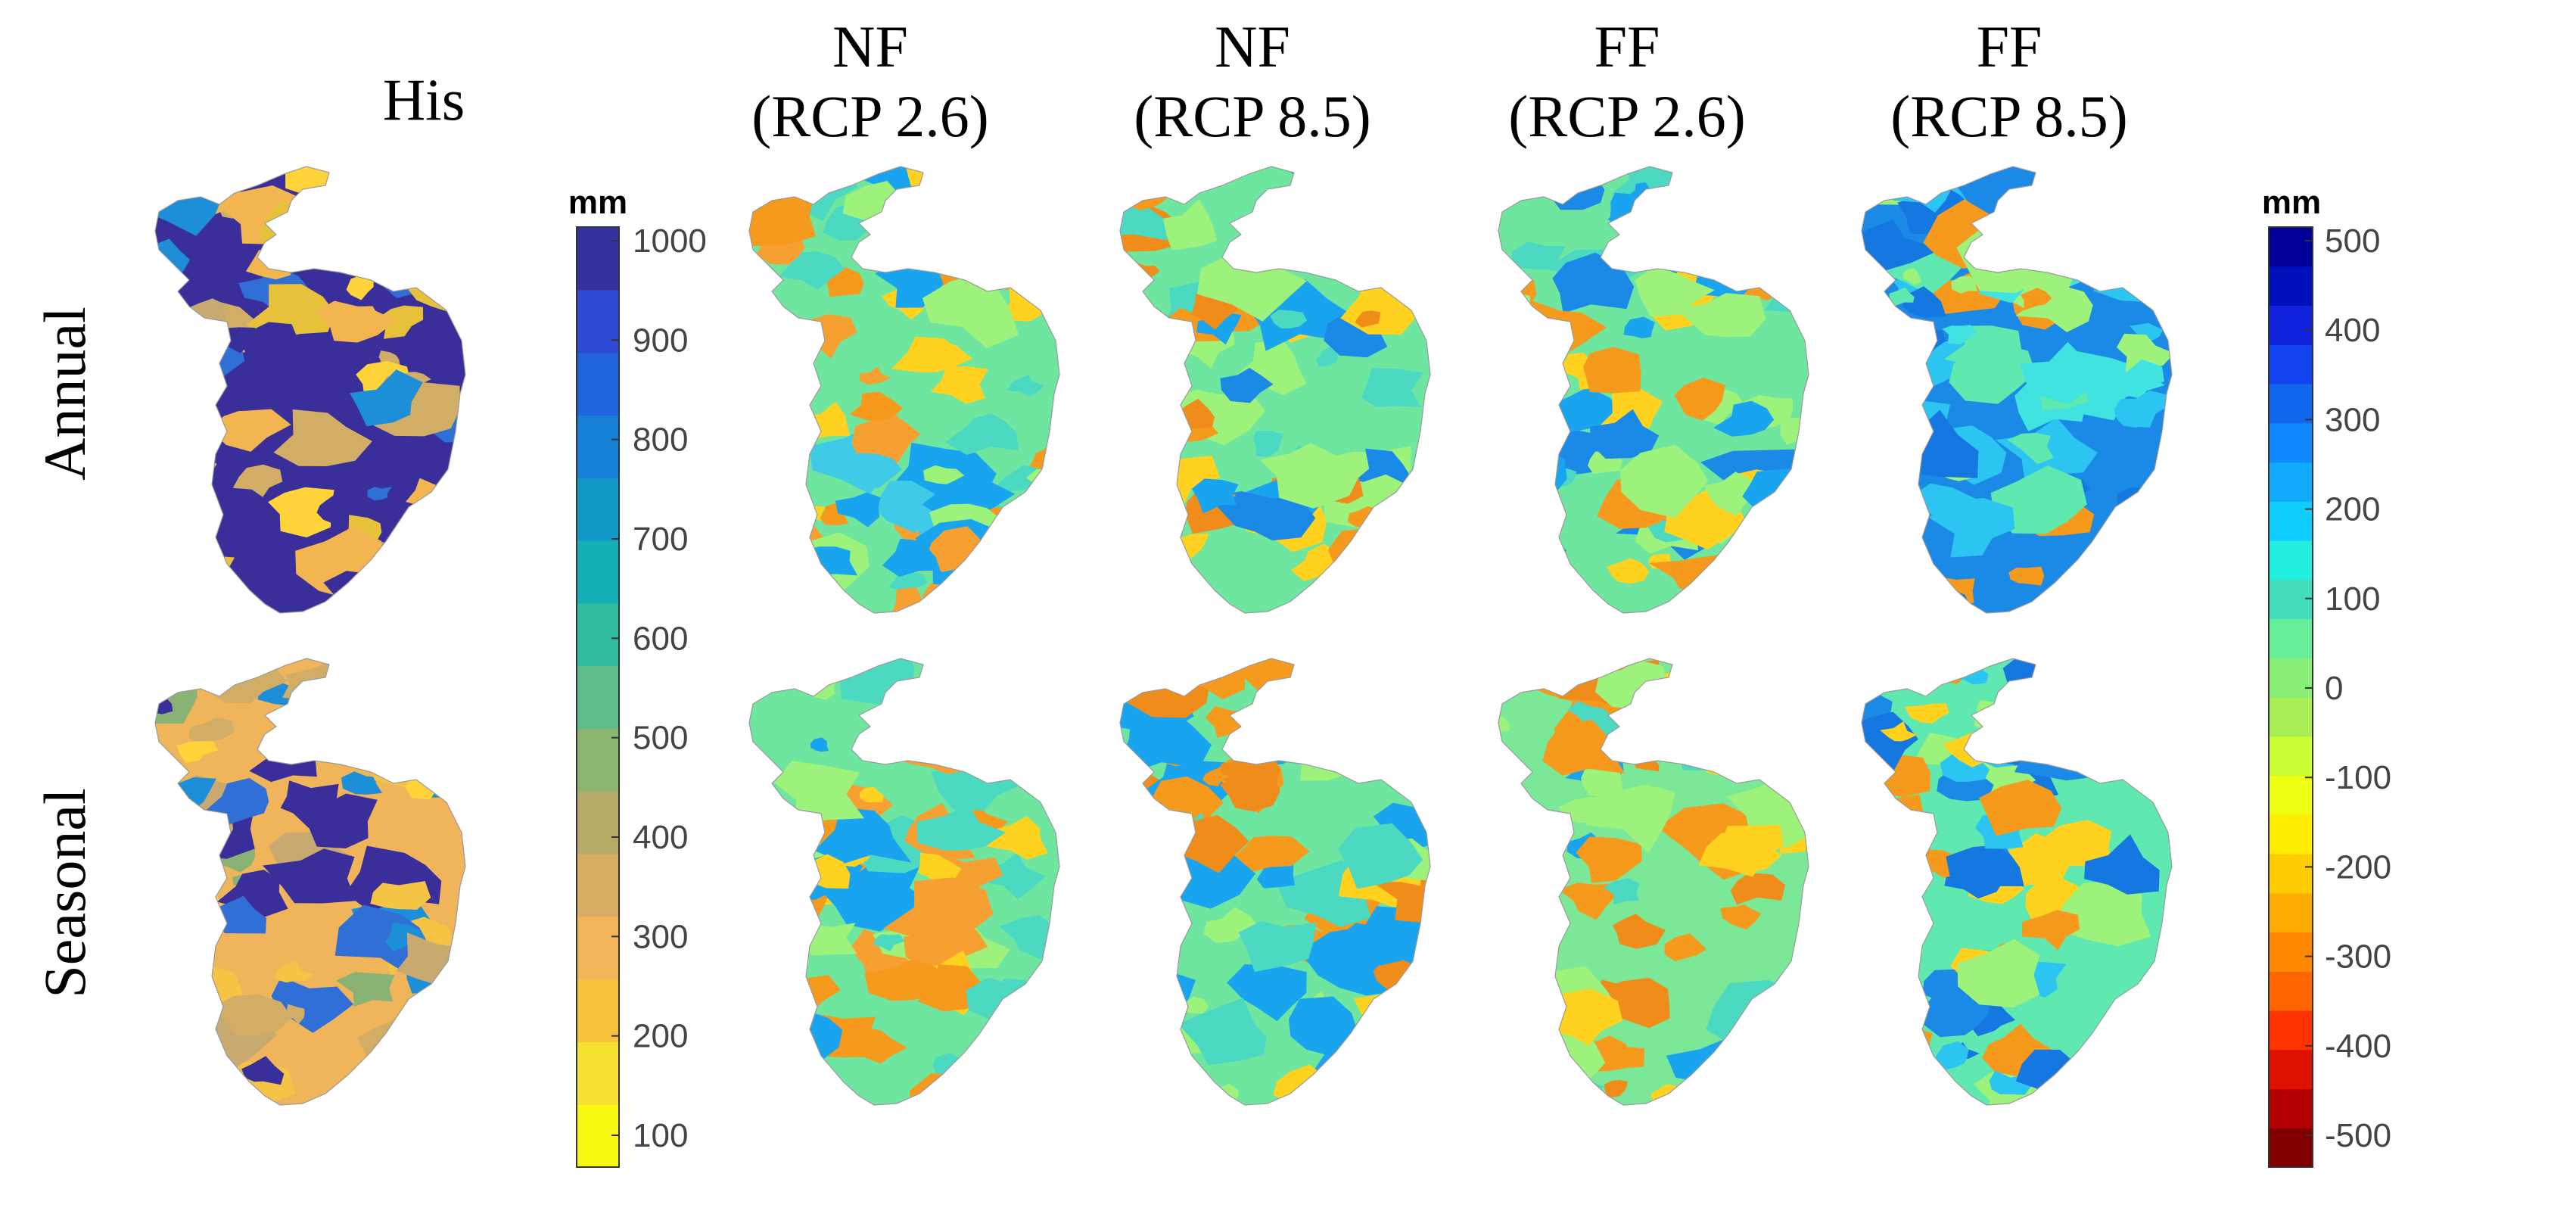  Describe the element at coordinates (1653, 882) in the screenshot. I see `map-ff26-seasonal` at that location.